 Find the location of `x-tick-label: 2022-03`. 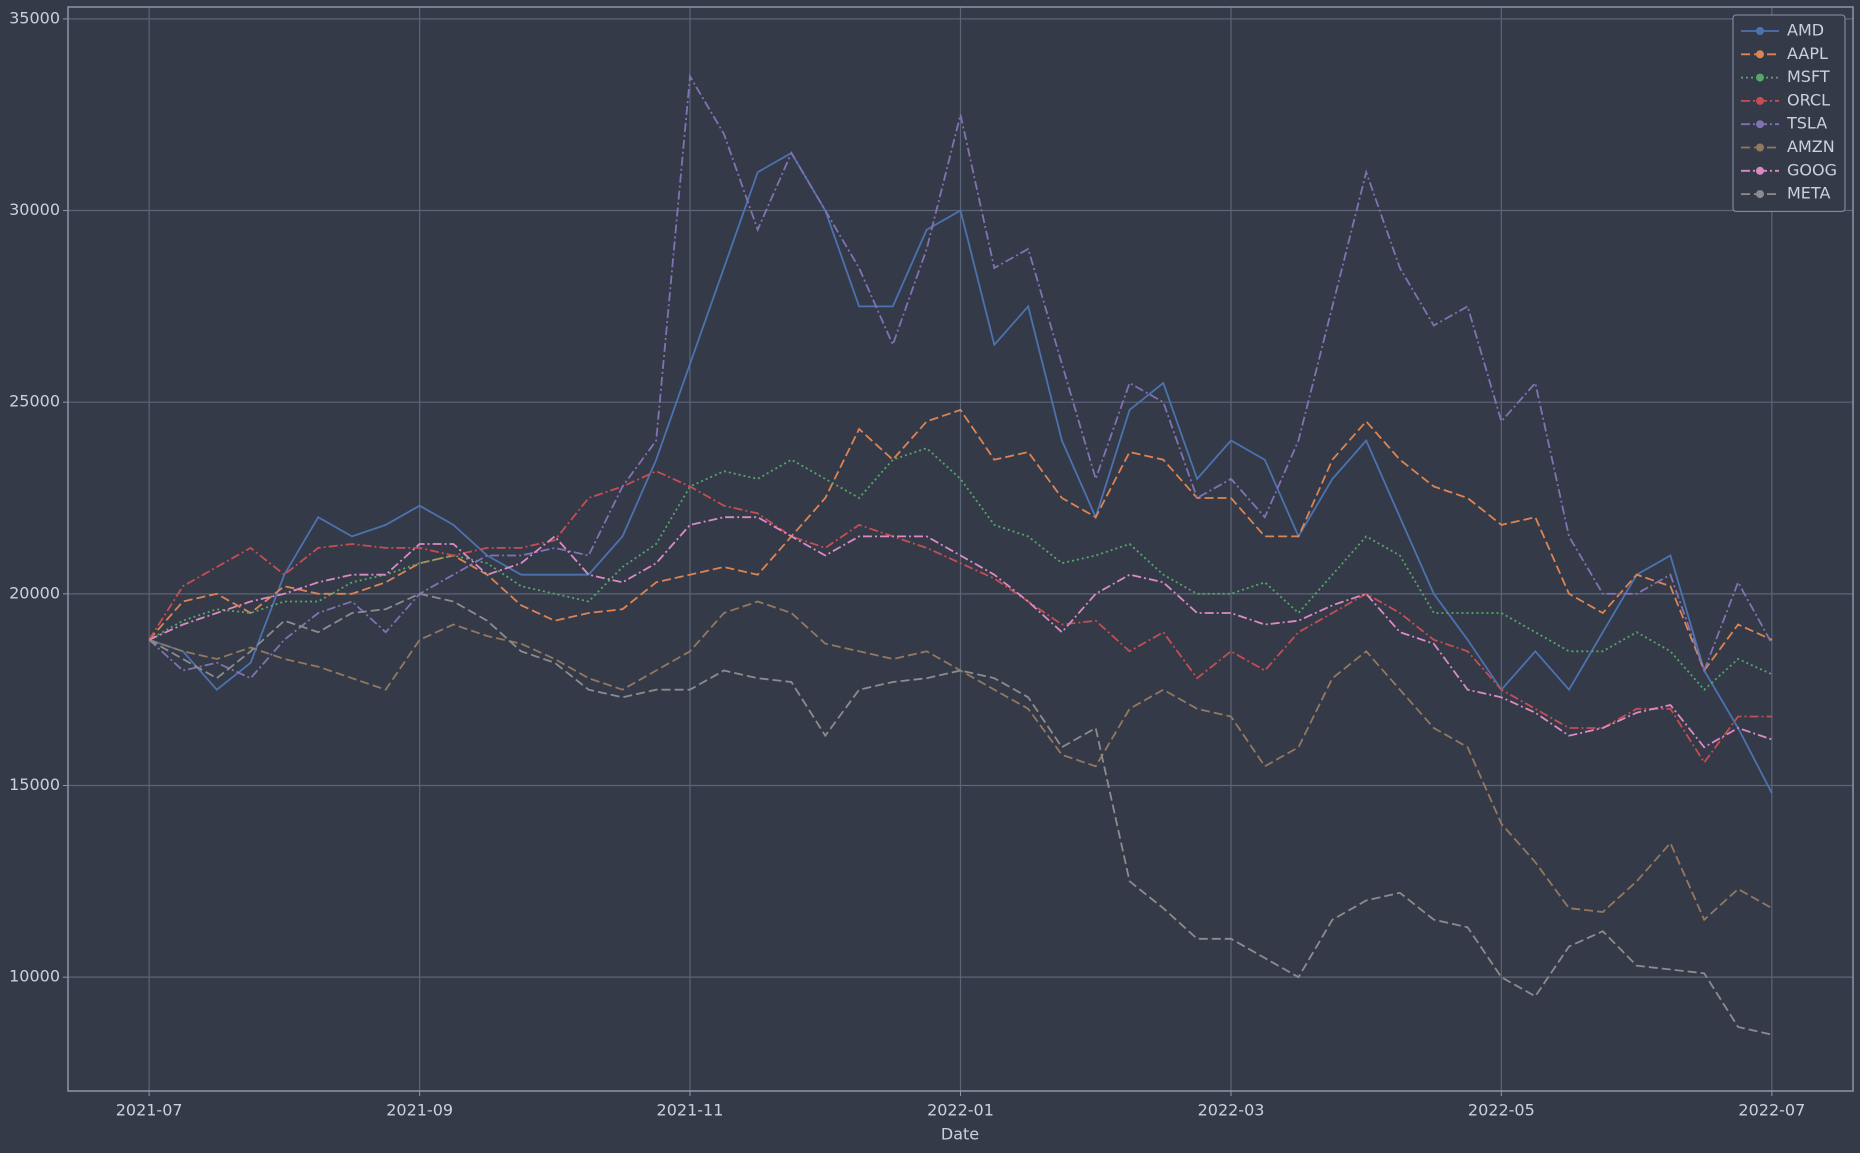

x-tick-label: 2022-03 is located at coordinates (1231, 1110).